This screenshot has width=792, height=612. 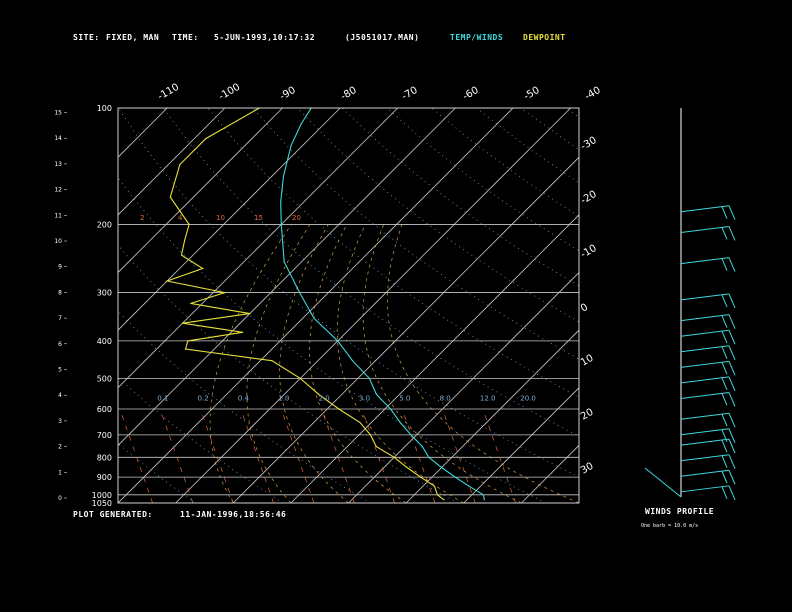 What do you see at coordinates (60, 421) in the screenshot?
I see `height-tick-label: 3` at bounding box center [60, 421].